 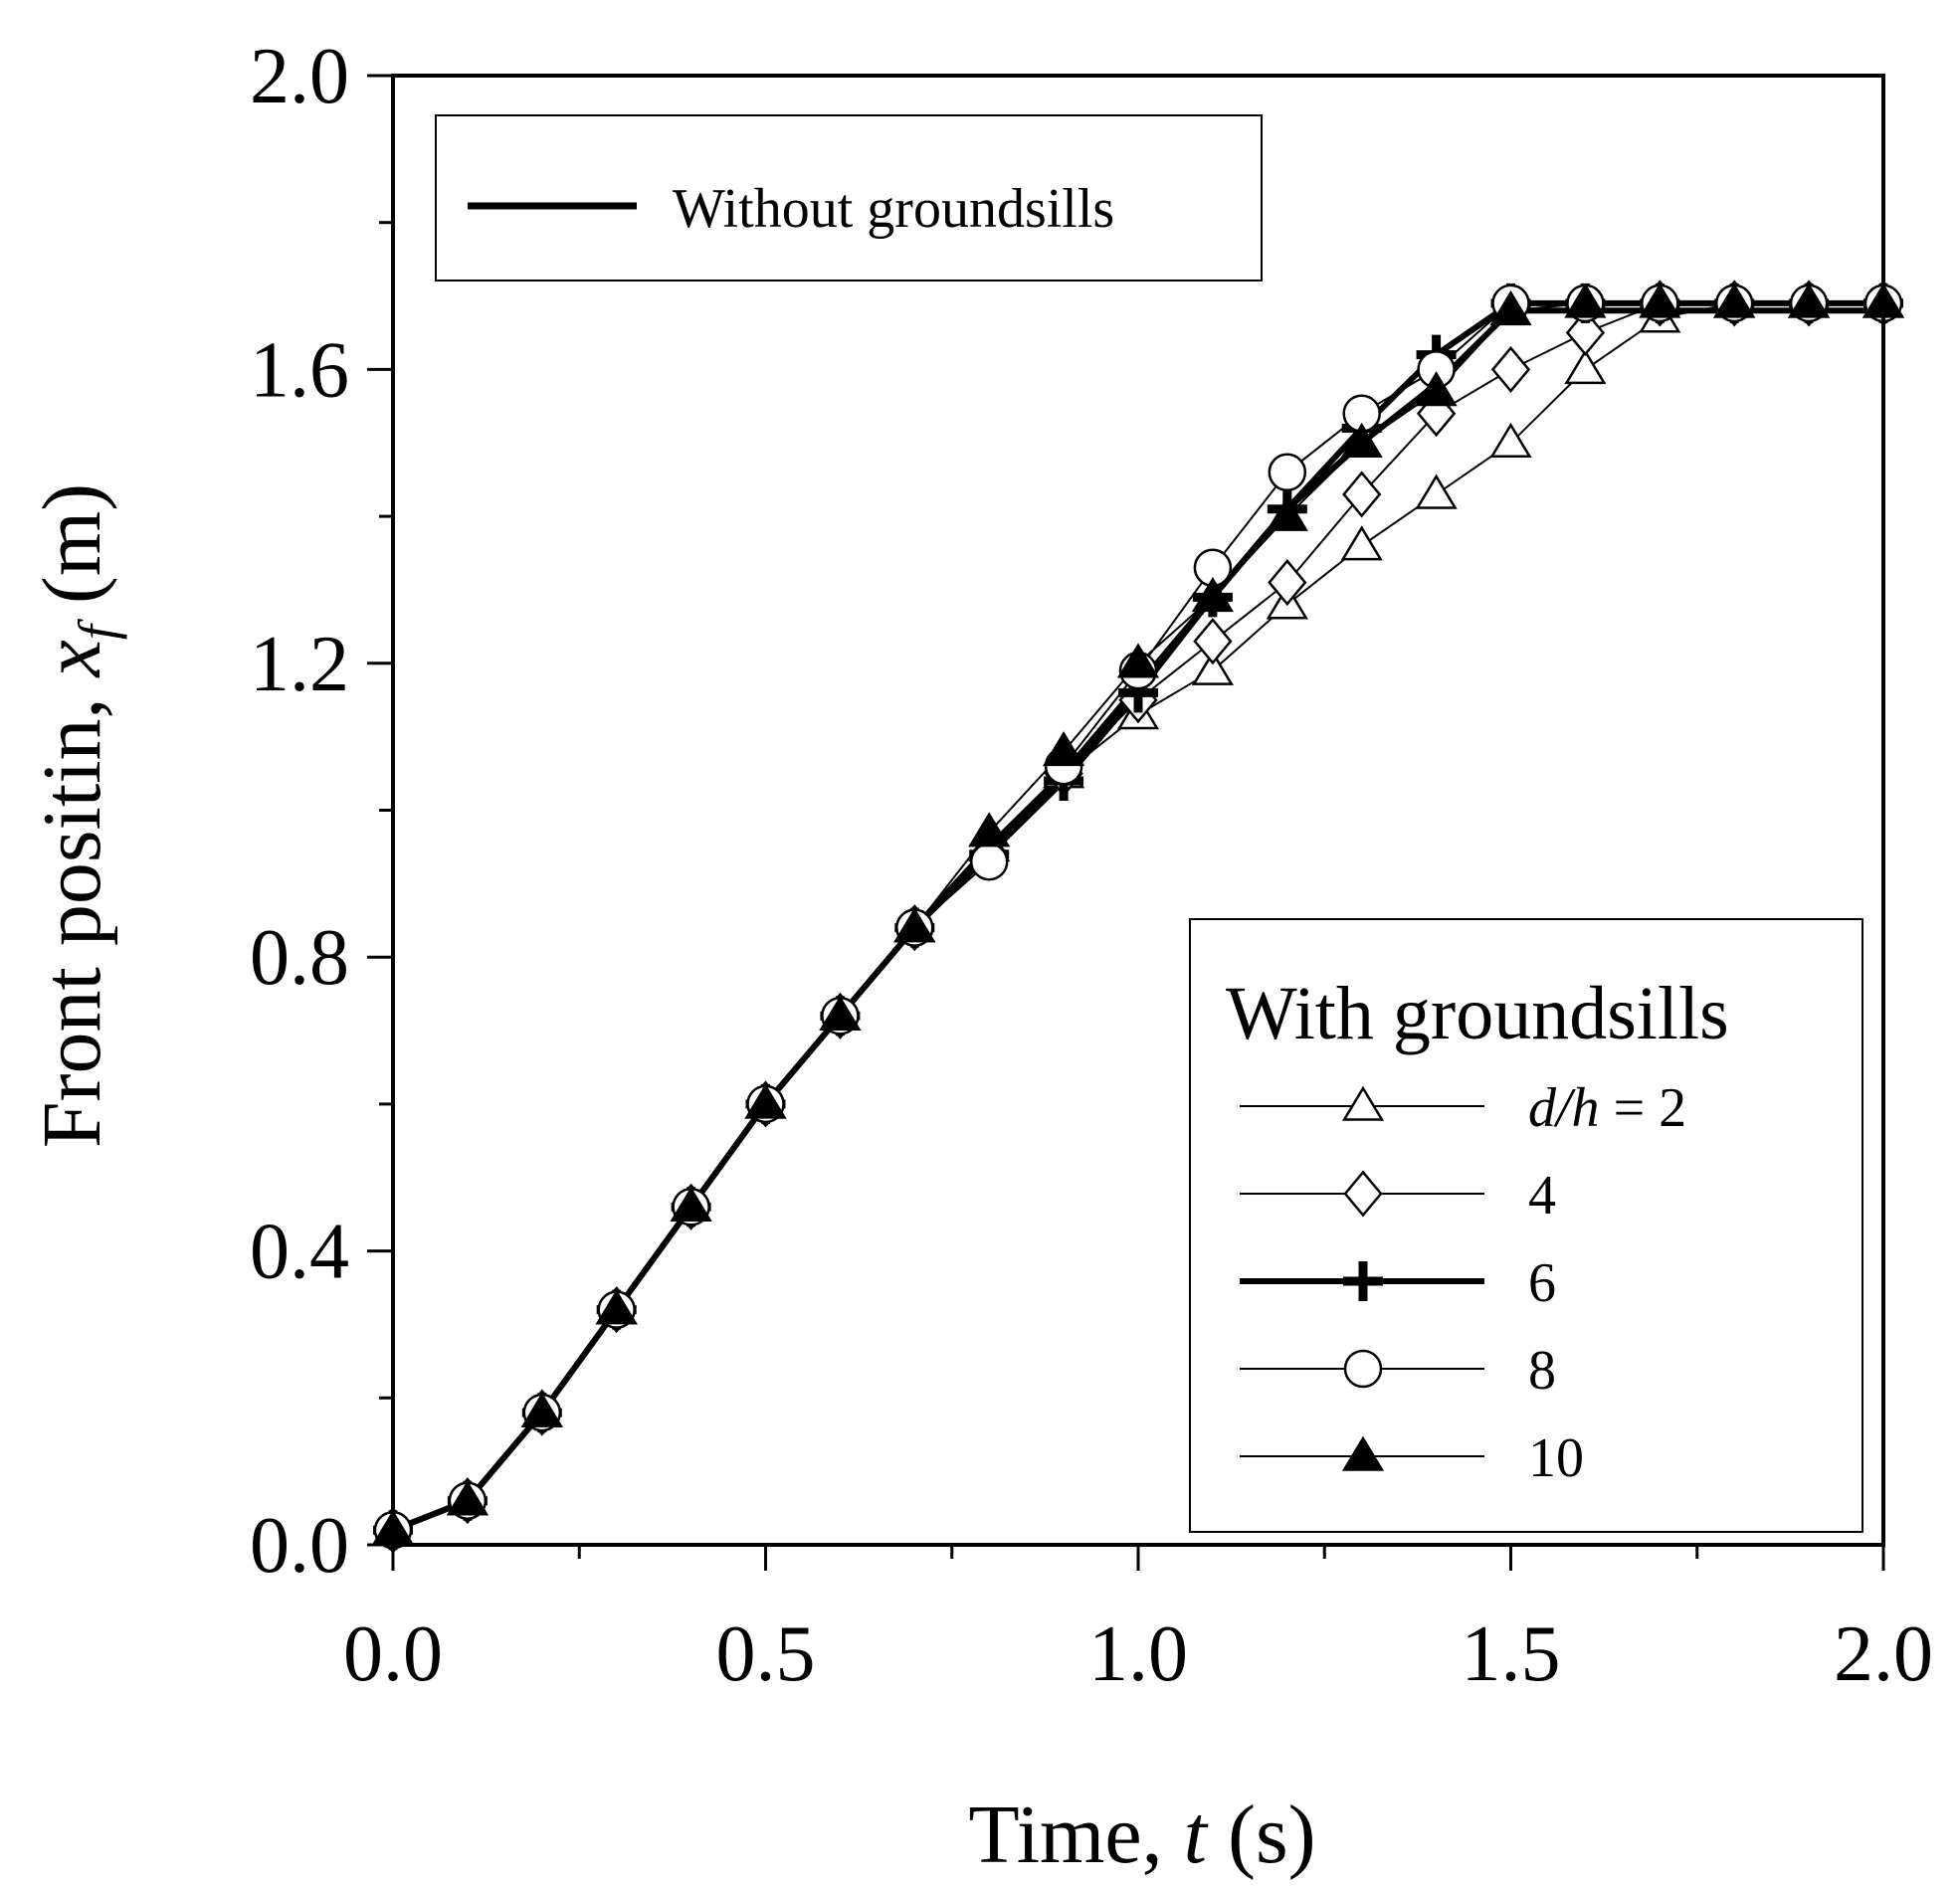 I want to click on legend-with-box, so click(x=1526, y=1225).